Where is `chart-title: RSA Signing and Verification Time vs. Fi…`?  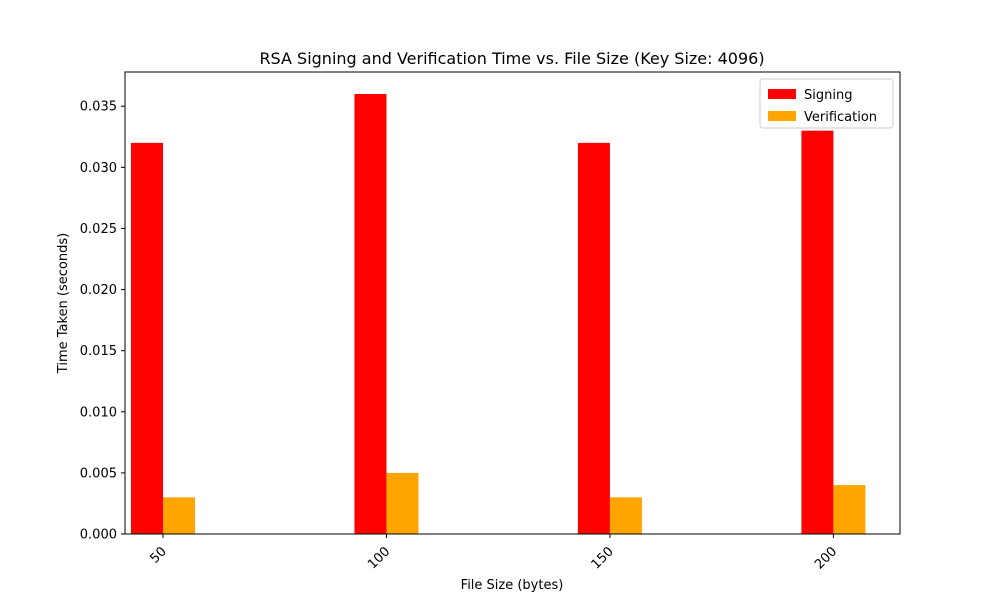 chart-title: RSA Signing and Verification Time vs. Fi… is located at coordinates (511, 58).